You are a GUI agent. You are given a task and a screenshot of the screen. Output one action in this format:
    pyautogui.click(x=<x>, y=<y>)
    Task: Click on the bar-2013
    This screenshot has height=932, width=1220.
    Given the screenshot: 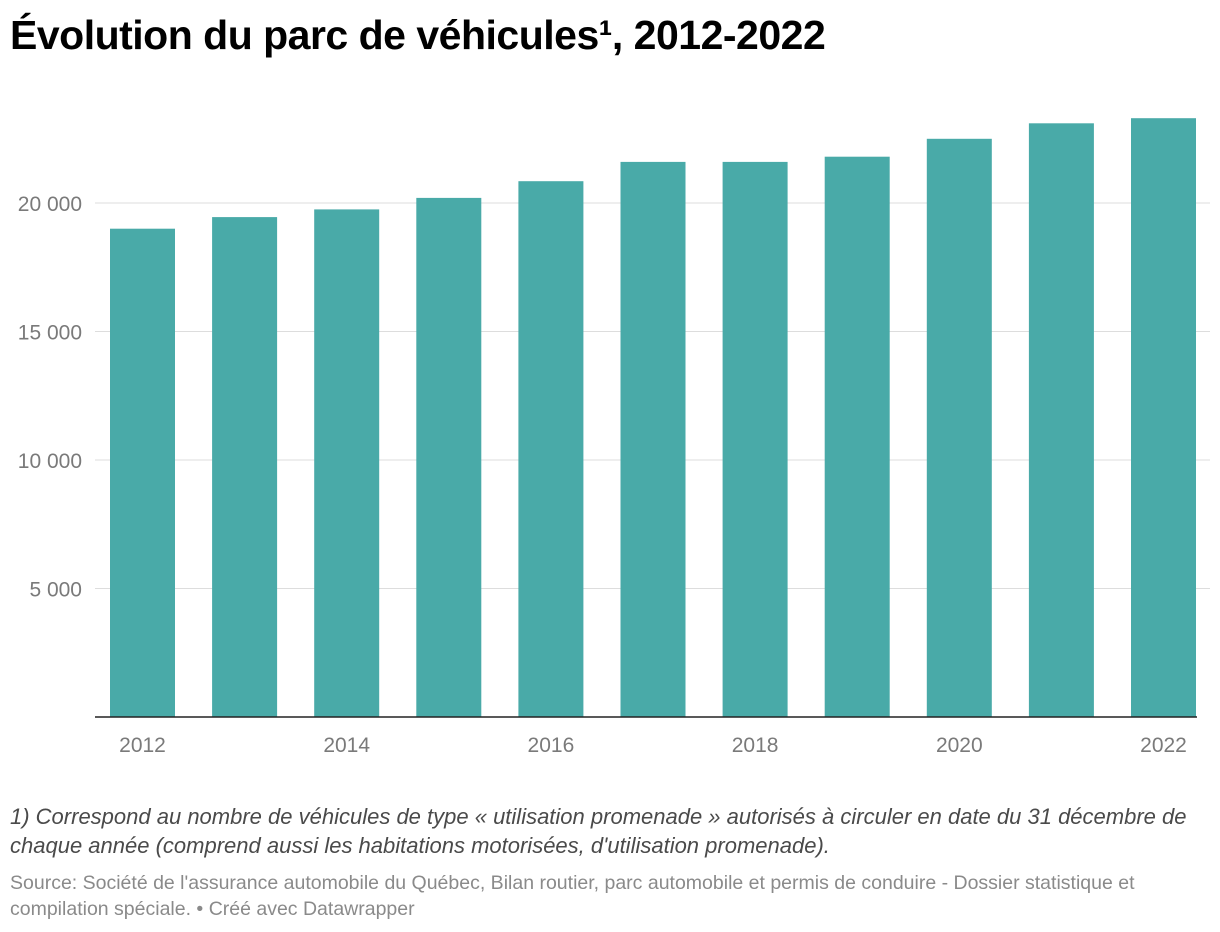 What is the action you would take?
    pyautogui.click(x=245, y=467)
    